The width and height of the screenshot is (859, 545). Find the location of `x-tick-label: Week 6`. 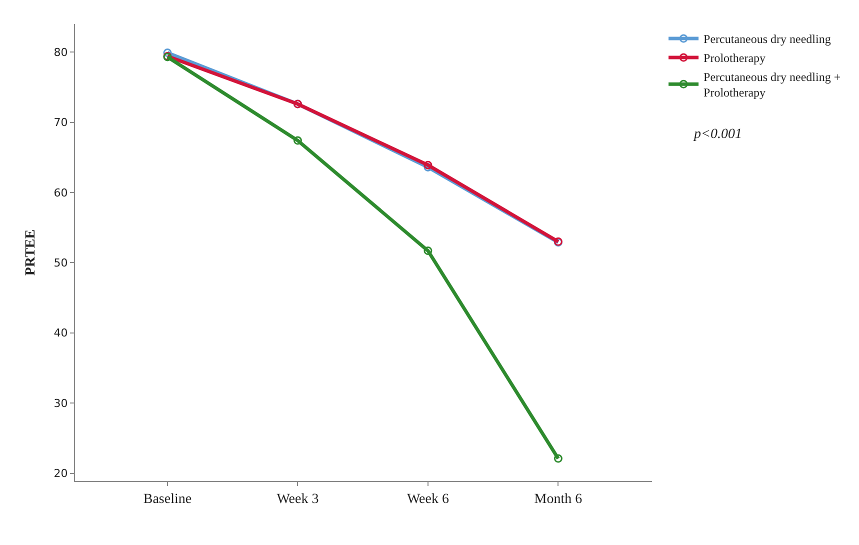

x-tick-label: Week 6 is located at coordinates (427, 499).